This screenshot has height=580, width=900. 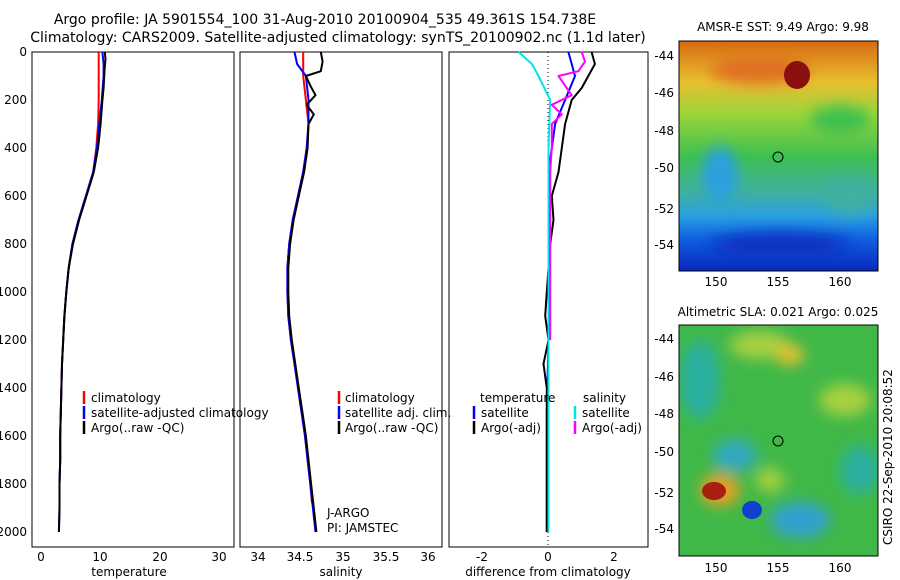 I want to click on x-tick: 10, so click(x=99, y=557).